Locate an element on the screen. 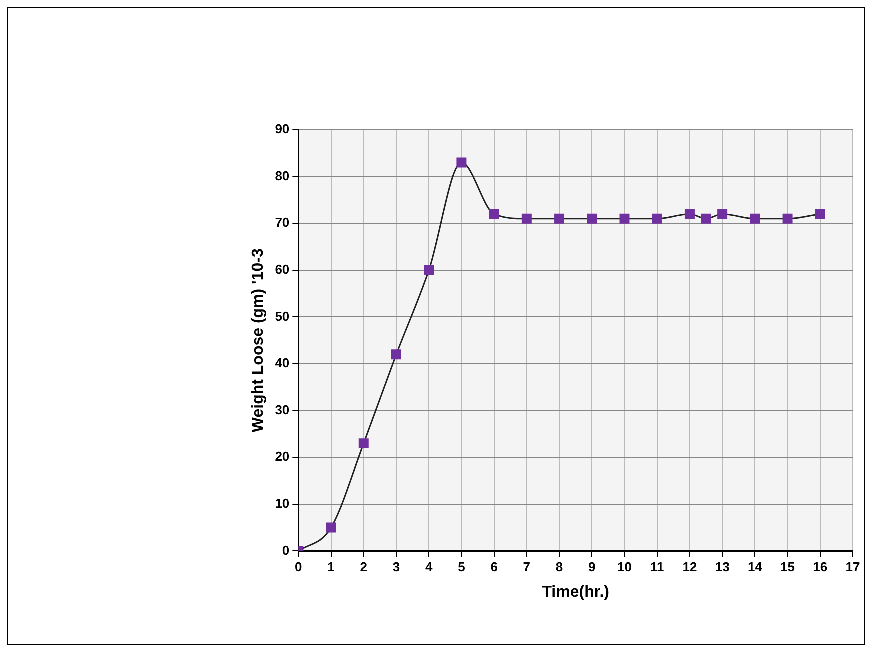 The image size is (873, 648). x-tick-label: 7 is located at coordinates (527, 567).